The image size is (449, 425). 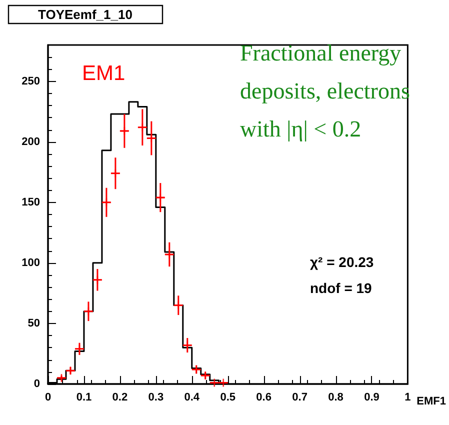 I want to click on x-tick-label: 0.4, so click(x=192, y=398).